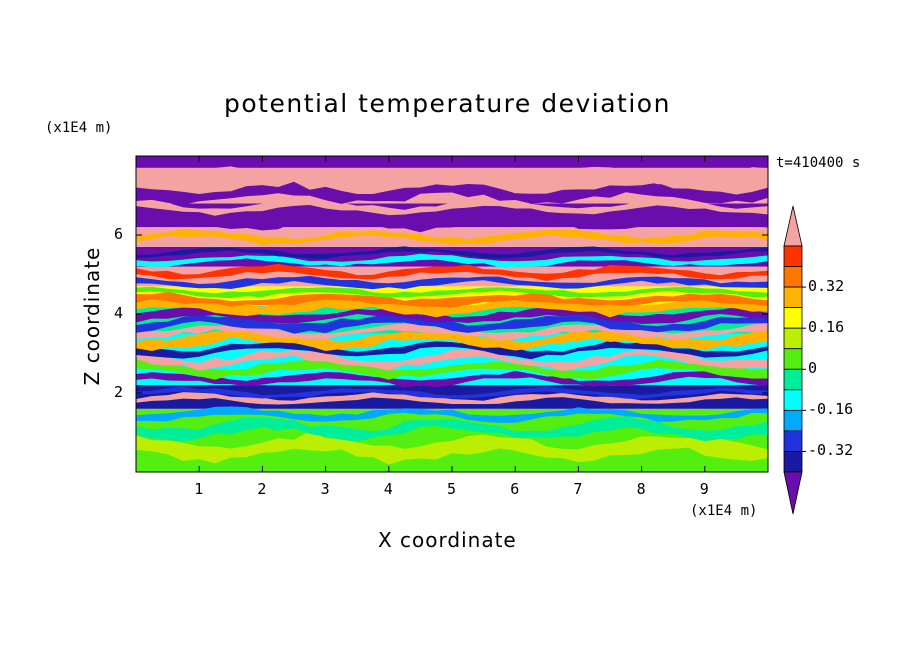 This screenshot has width=904, height=654. I want to click on x-tick-label: 7, so click(578, 489).